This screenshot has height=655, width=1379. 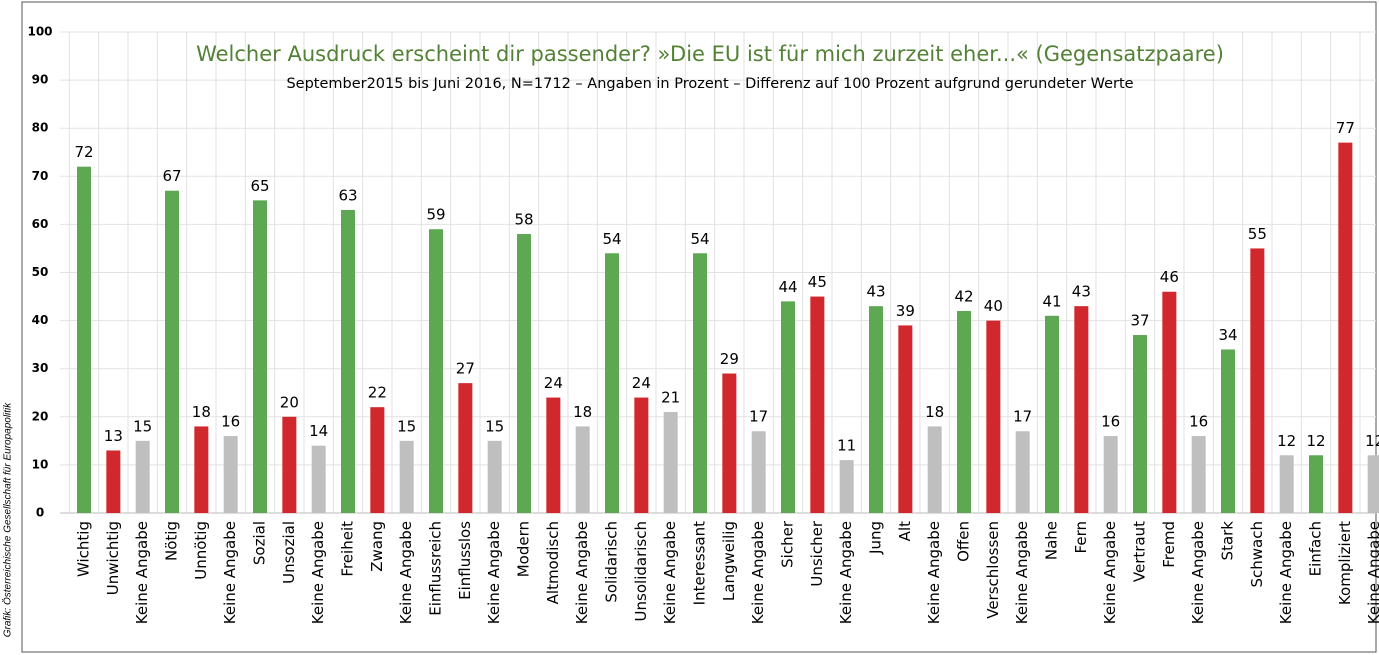 What do you see at coordinates (40, 224) in the screenshot?
I see `y-tick-label: 60` at bounding box center [40, 224].